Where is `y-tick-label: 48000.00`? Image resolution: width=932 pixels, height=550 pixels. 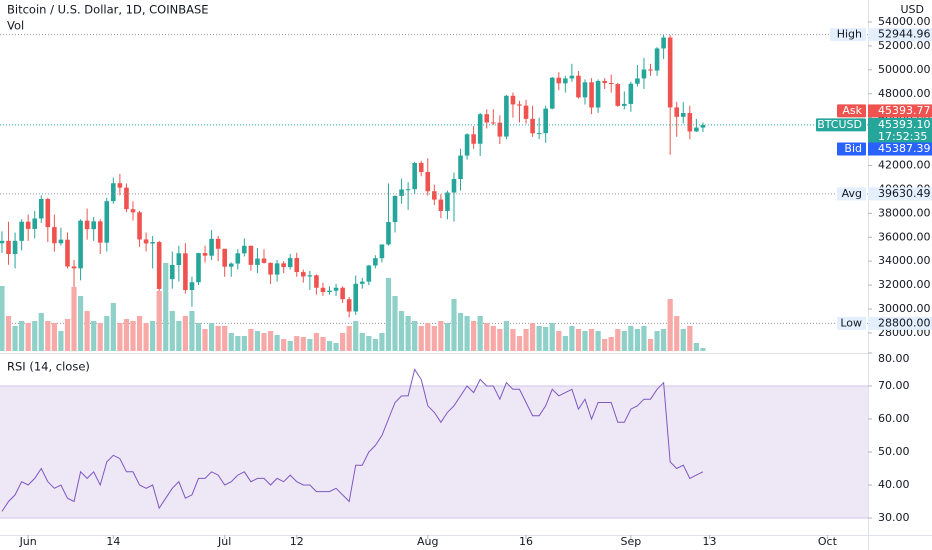
y-tick-label: 48000.00 is located at coordinates (904, 93).